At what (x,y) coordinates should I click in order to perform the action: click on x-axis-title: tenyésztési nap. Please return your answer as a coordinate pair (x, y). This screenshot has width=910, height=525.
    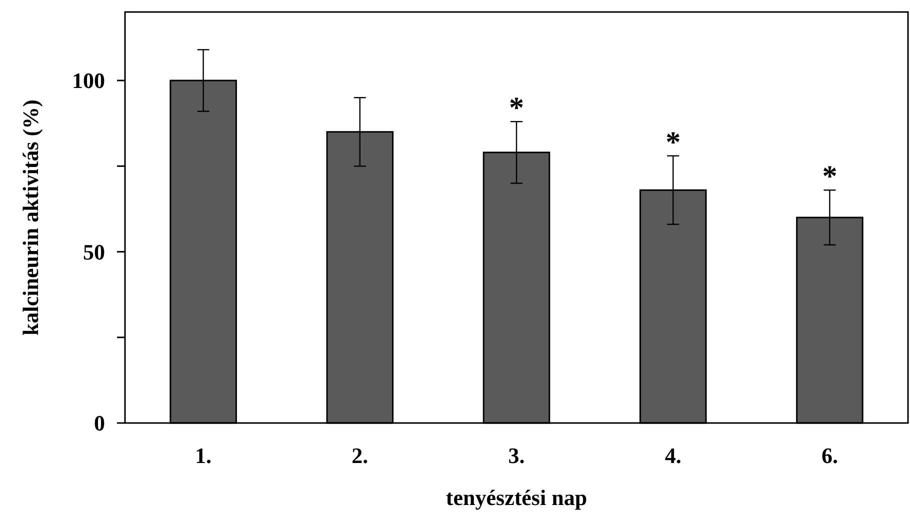
    Looking at the image, I should click on (517, 497).